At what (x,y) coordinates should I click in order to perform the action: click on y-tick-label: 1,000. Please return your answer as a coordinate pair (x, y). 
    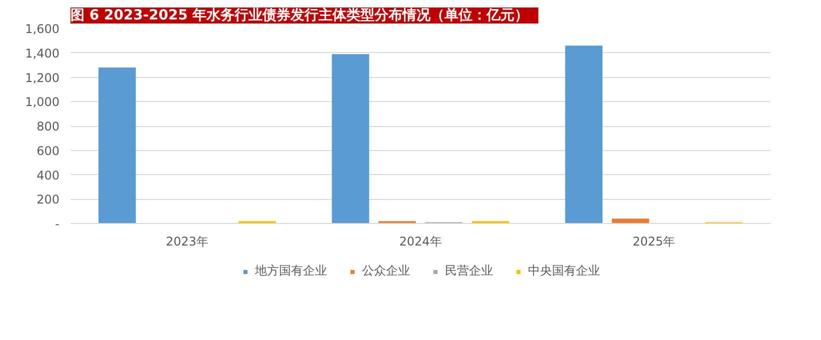
    Looking at the image, I should click on (42, 102).